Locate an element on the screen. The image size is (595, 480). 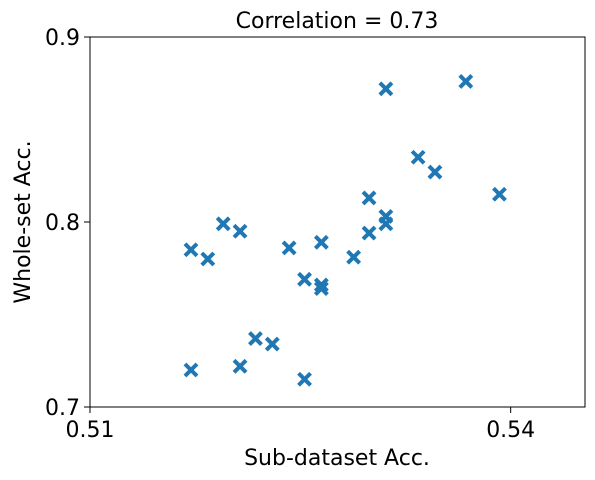
y-axis-ticks: 0.7 0.8 0.9 is located at coordinates (67, 223).